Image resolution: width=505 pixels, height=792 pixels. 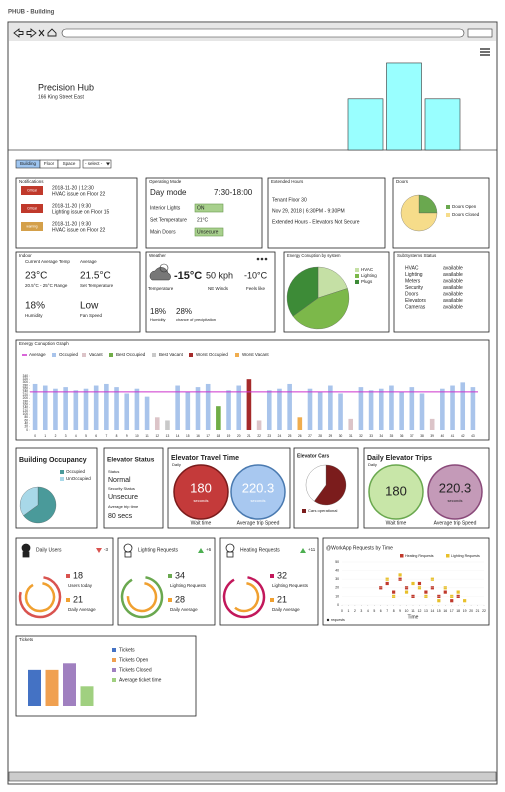 What do you see at coordinates (26, 427) in the screenshot?
I see `y-tick-label: 20` at bounding box center [26, 427].